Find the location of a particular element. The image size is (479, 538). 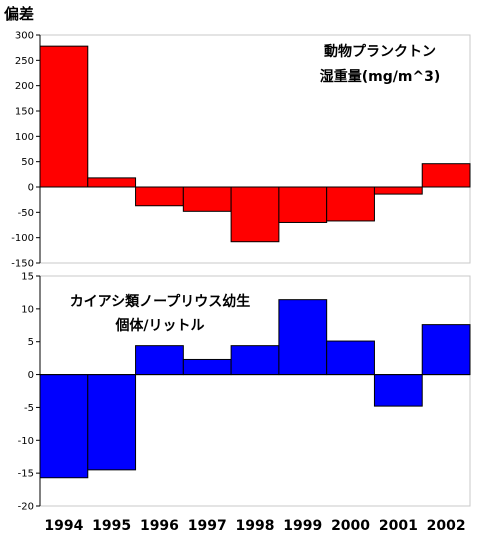

chart-annotation-line: 動物プランクトン is located at coordinates (380, 51).